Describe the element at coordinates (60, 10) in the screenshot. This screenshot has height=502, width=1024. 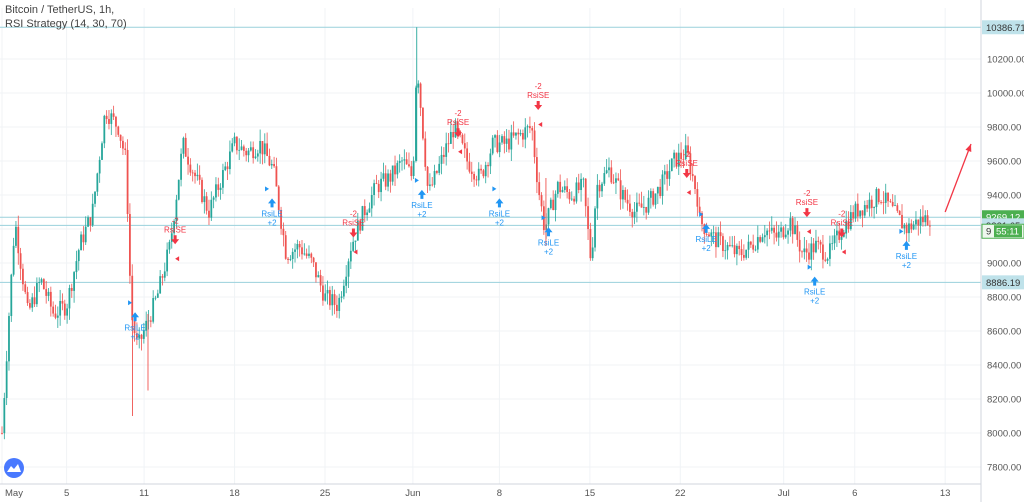
I see `symbol-title: Bitcoin / TetherUS, 1h,` at that location.